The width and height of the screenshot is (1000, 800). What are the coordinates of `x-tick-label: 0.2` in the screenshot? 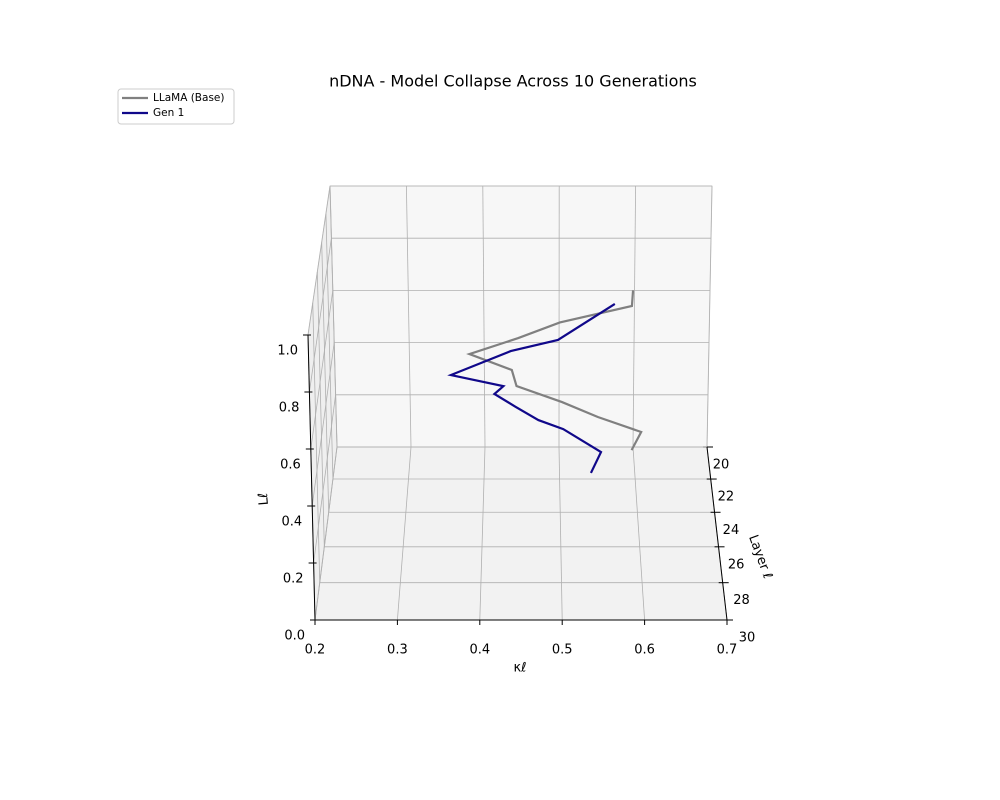 It's located at (315, 650).